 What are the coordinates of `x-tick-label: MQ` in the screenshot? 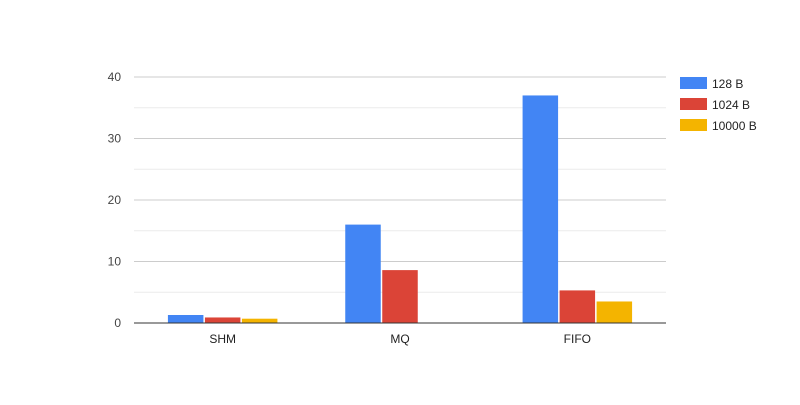 It's located at (399, 339).